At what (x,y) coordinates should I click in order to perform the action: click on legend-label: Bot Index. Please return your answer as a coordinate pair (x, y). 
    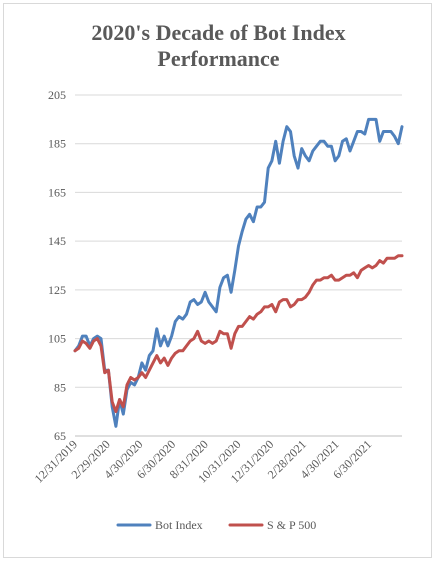
    Looking at the image, I should click on (179, 525).